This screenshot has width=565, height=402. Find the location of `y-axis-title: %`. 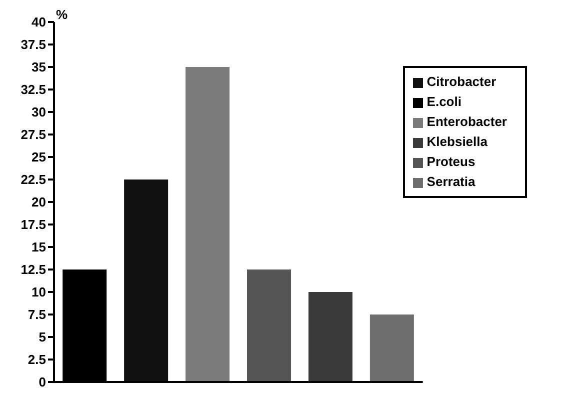

y-axis-title: % is located at coordinates (62, 14).